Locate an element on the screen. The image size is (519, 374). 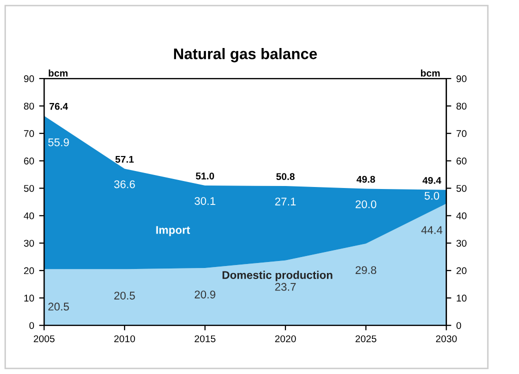
y-tick-label: 60 is located at coordinates (29, 161).